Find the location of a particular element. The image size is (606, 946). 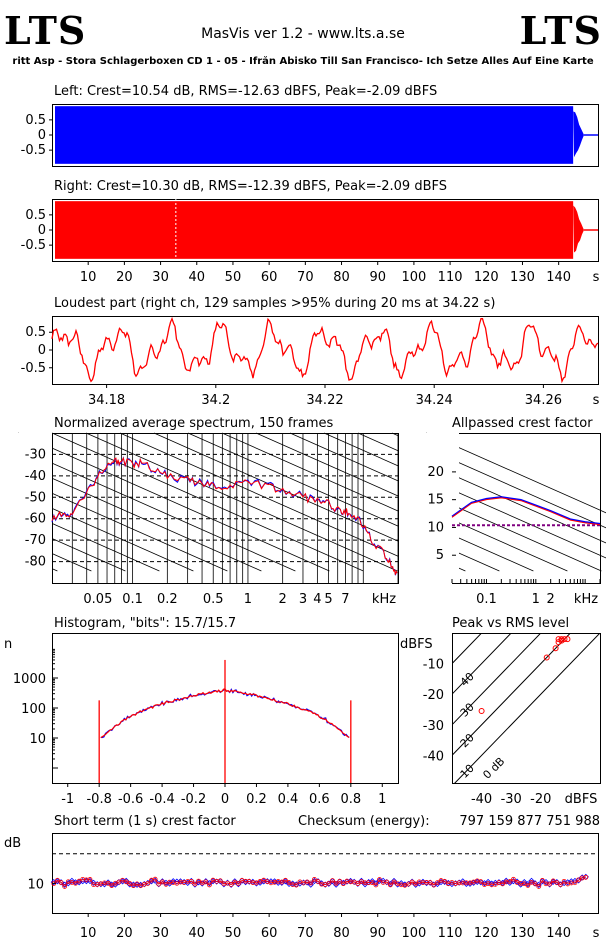

time-tick: 30 is located at coordinates (160, 277).